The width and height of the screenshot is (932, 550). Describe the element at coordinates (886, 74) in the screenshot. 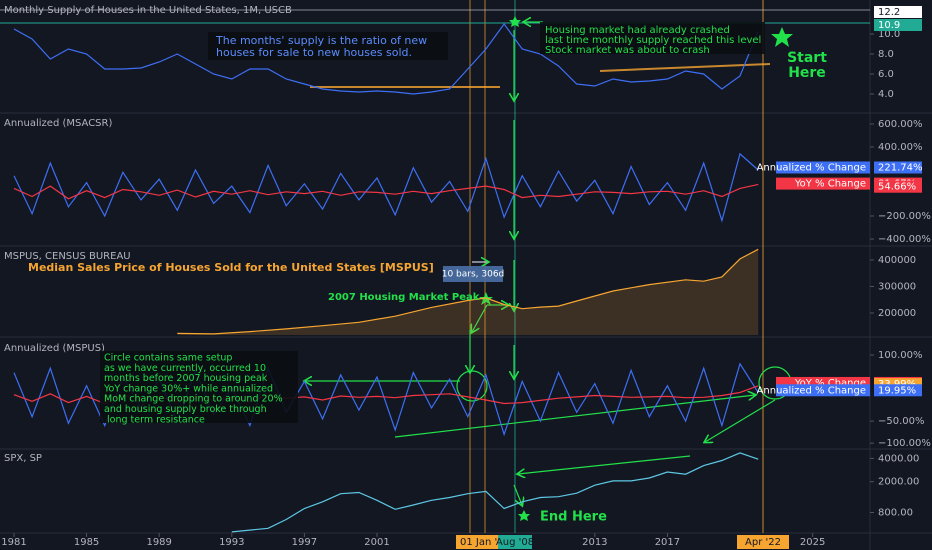

I see `y-tick-label: 6.0` at that location.